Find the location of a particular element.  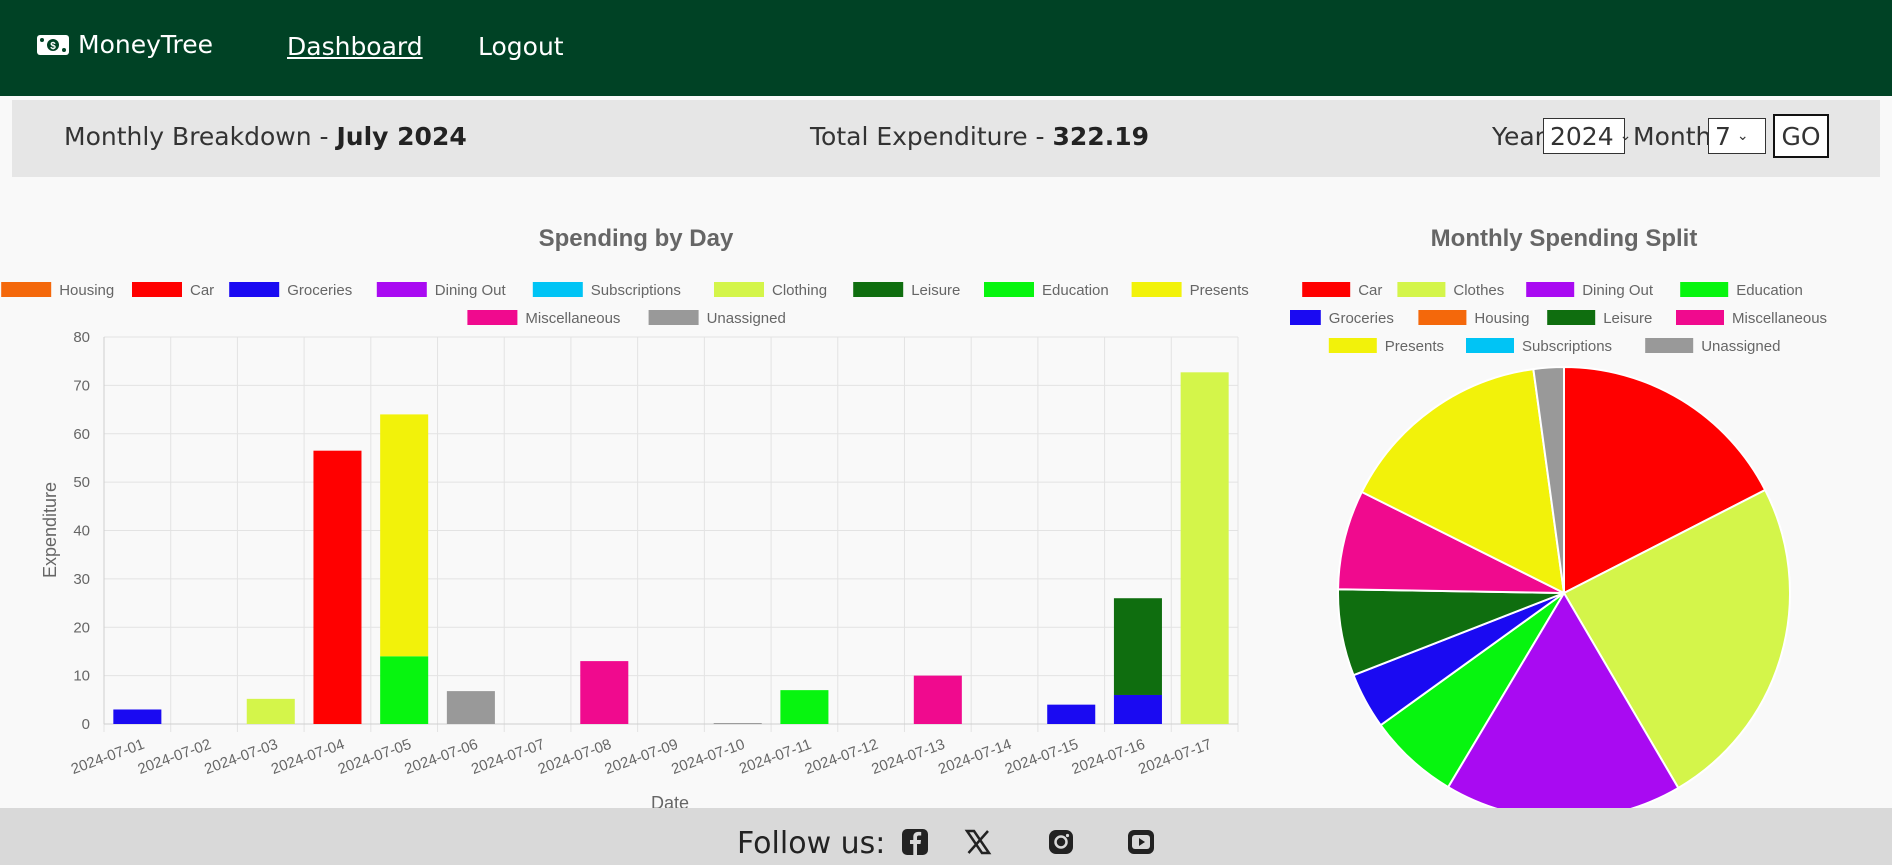

brand: $ MoneyTree is located at coordinates (124, 44).